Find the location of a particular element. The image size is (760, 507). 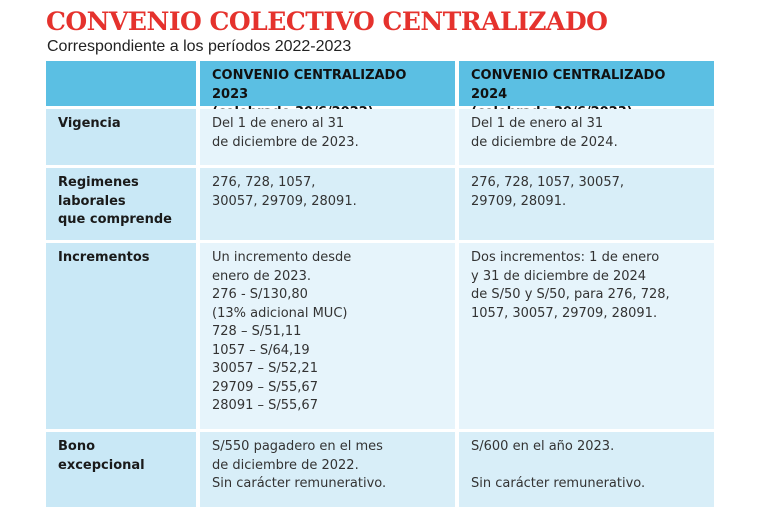

row-label-incrementos: Incrementos is located at coordinates (121, 336).